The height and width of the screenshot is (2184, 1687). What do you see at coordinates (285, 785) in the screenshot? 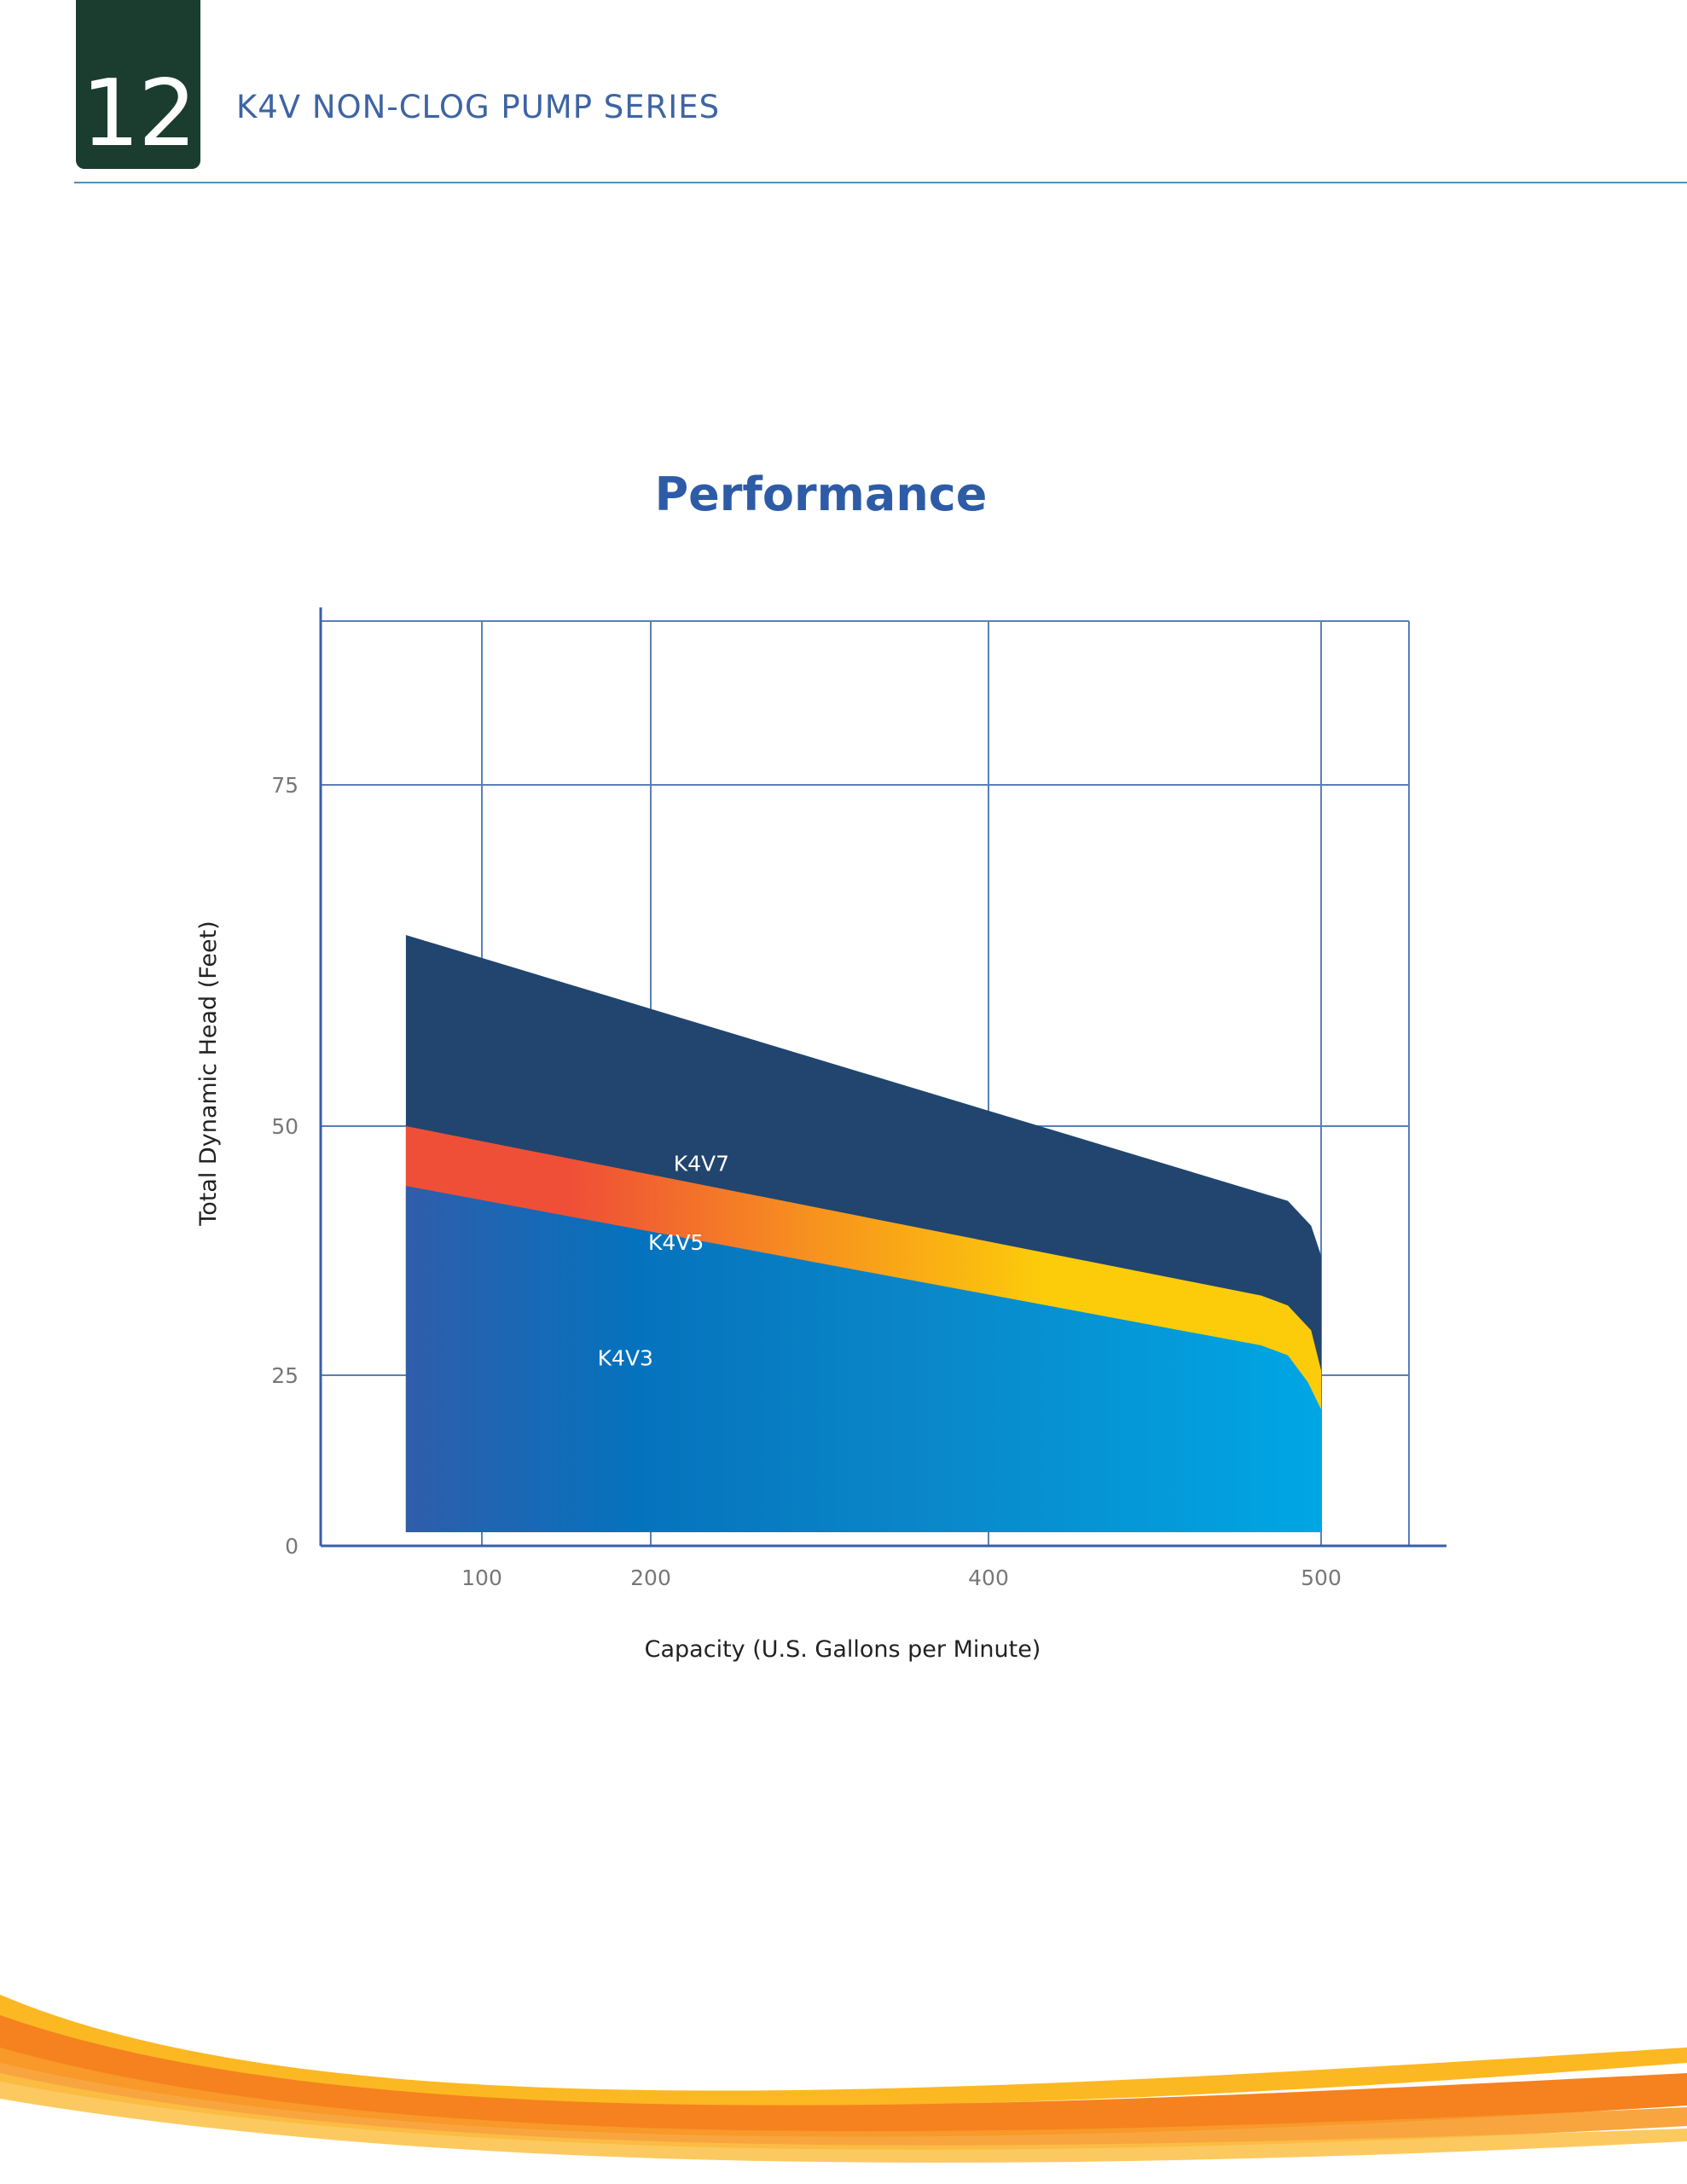
I see `y-tick-label-75: 75` at bounding box center [285, 785].